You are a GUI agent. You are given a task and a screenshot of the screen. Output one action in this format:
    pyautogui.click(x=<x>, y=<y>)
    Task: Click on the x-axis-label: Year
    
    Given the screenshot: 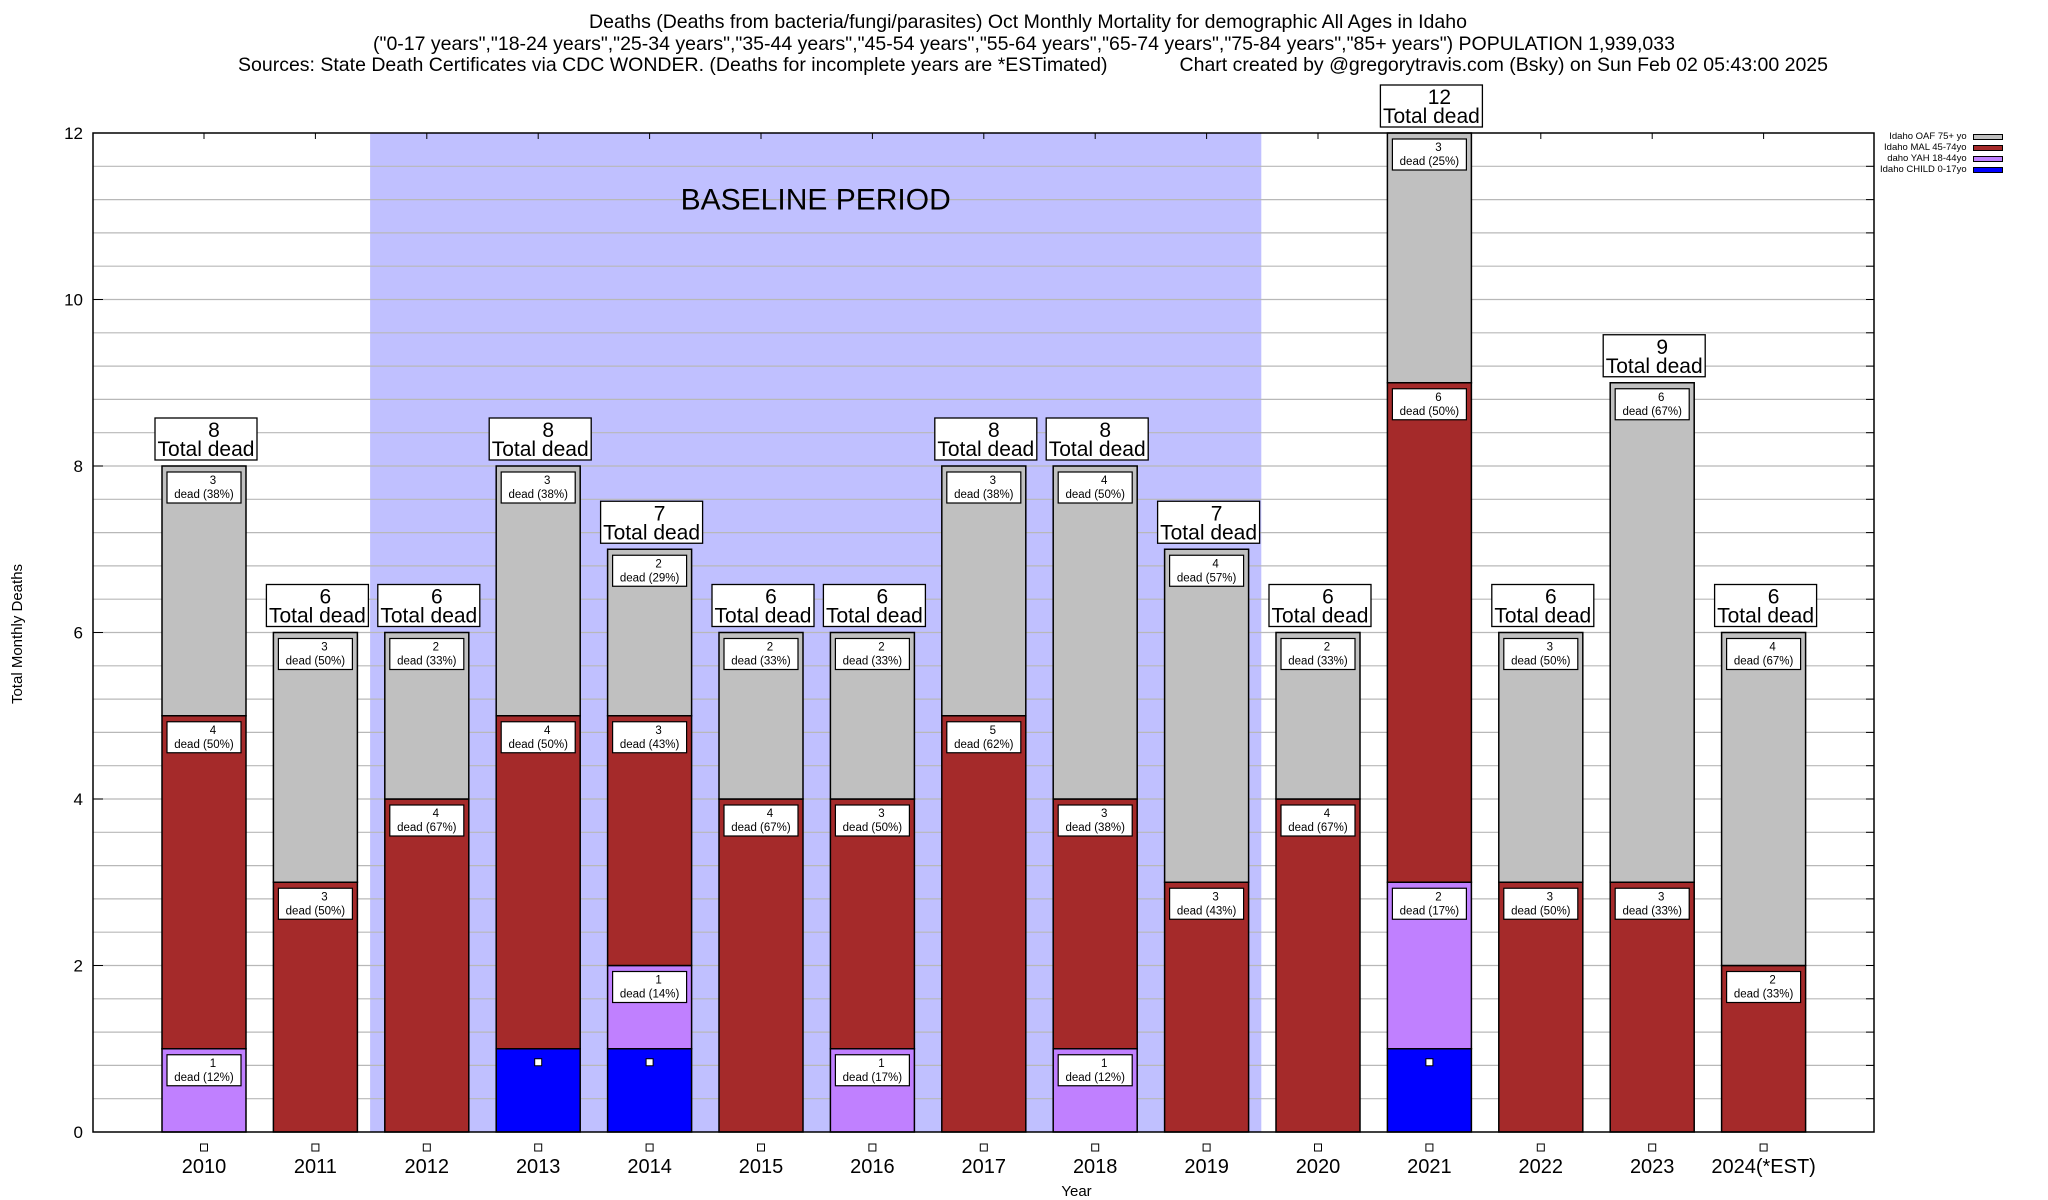 What is the action you would take?
    pyautogui.click(x=1076, y=1191)
    